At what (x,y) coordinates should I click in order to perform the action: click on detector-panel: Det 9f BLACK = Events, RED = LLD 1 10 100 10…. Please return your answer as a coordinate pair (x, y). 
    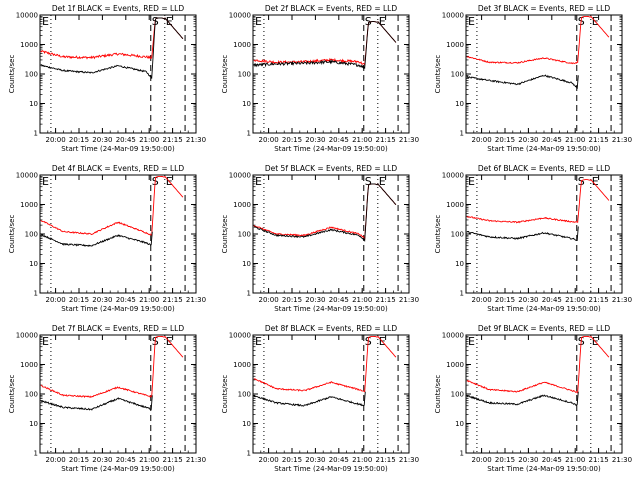
    Looking at the image, I should click on (533, 398).